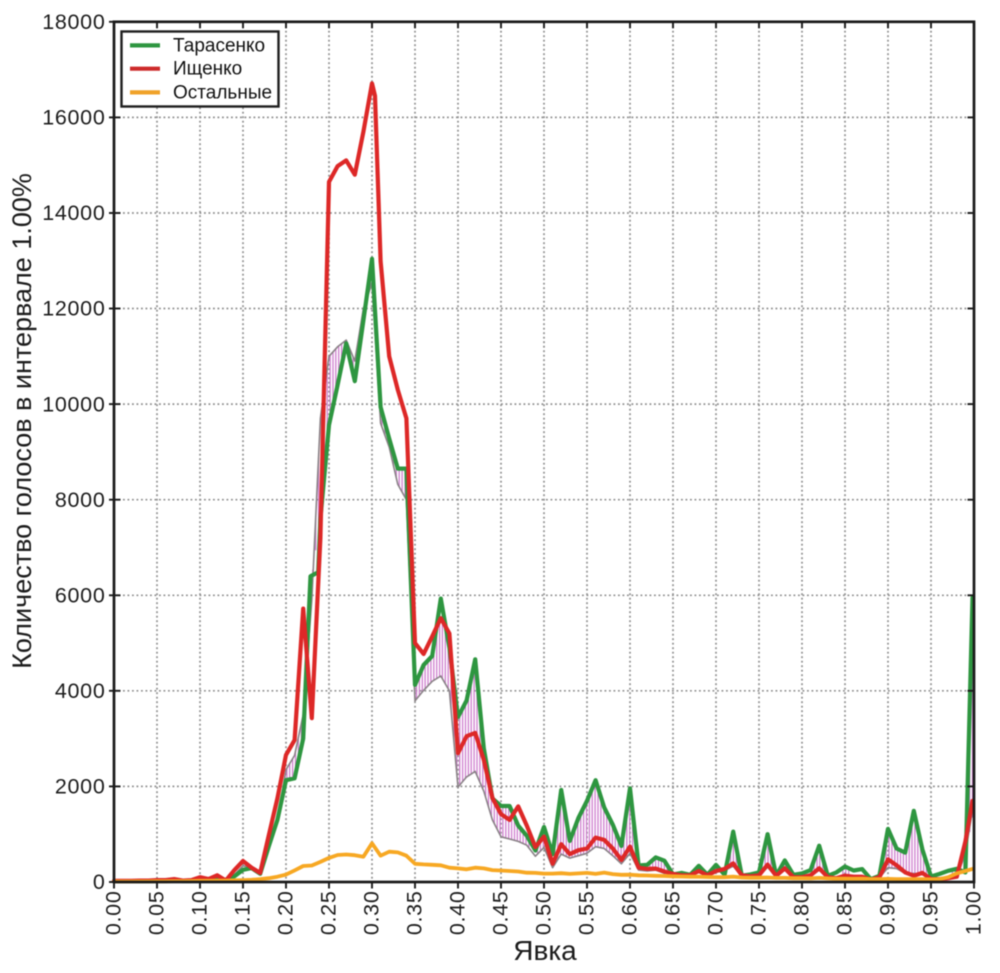  I want to click on svg-text: 0.55, so click(587, 913).